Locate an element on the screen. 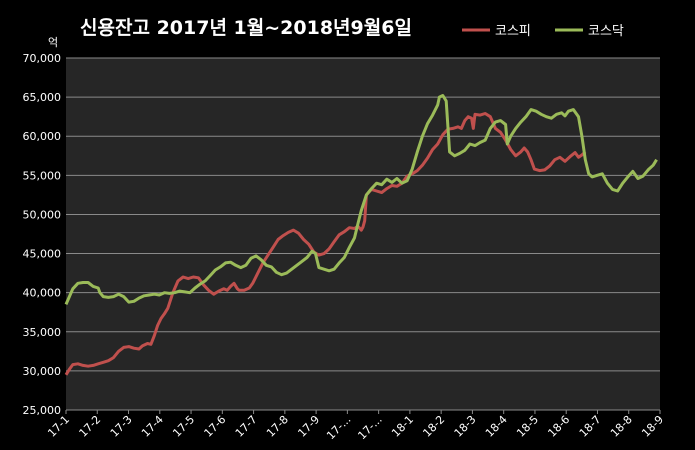 The height and width of the screenshot is (450, 695). x-tick-label: 18-9 is located at coordinates (652, 426).